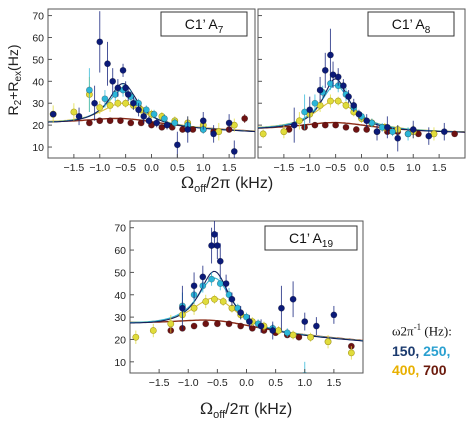  Describe the element at coordinates (120, 229) in the screenshot. I see `y-tick-label: 70` at that location.